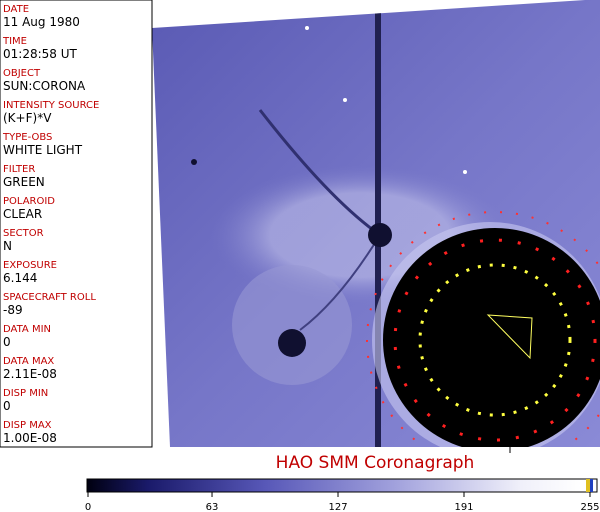 Image resolution: width=600 pixels, height=512 pixels. I want to click on field-label: OBJECT, so click(22, 73).